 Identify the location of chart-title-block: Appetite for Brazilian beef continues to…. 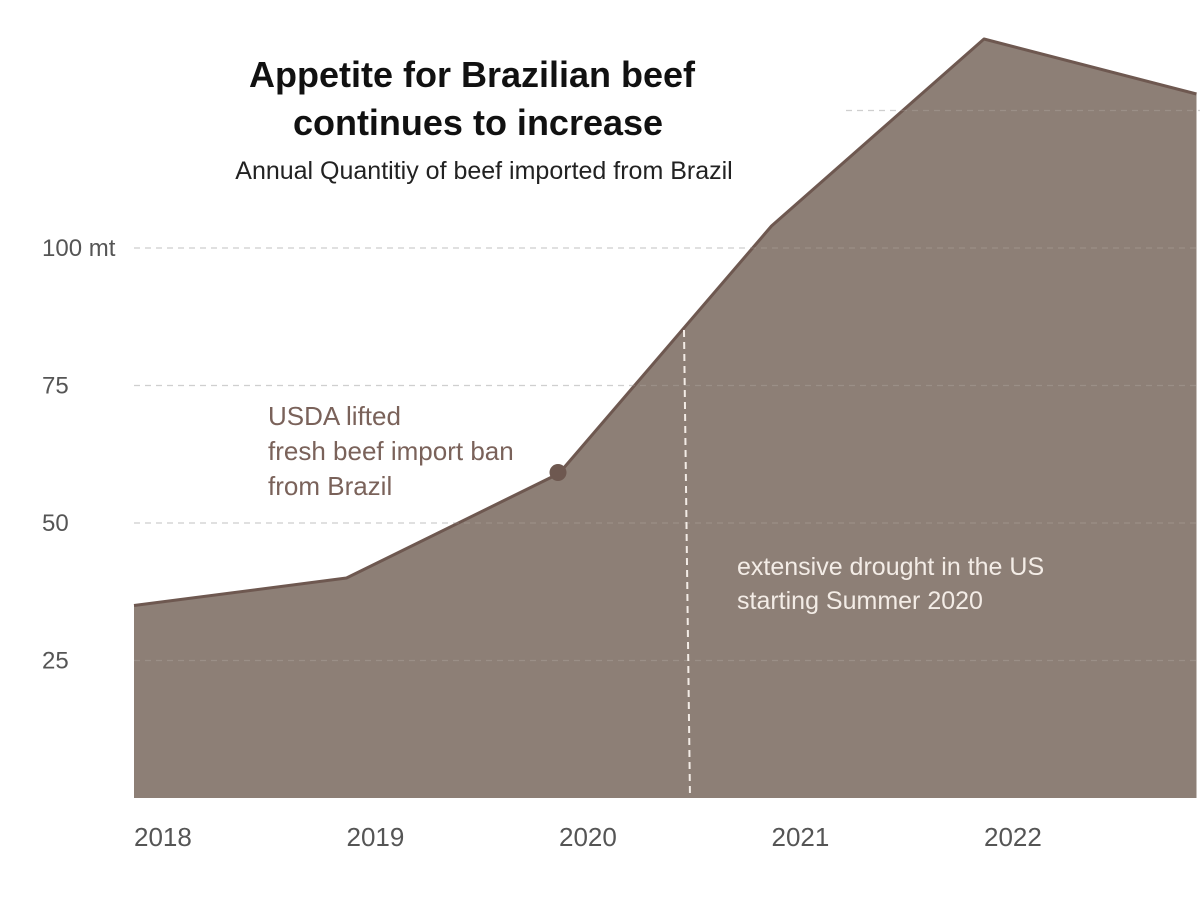
(483, 119).